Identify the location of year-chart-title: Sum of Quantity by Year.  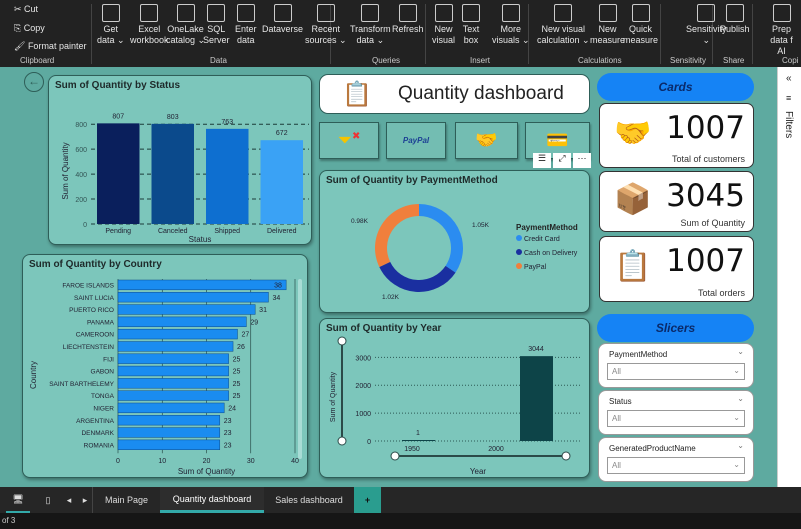
(384, 328).